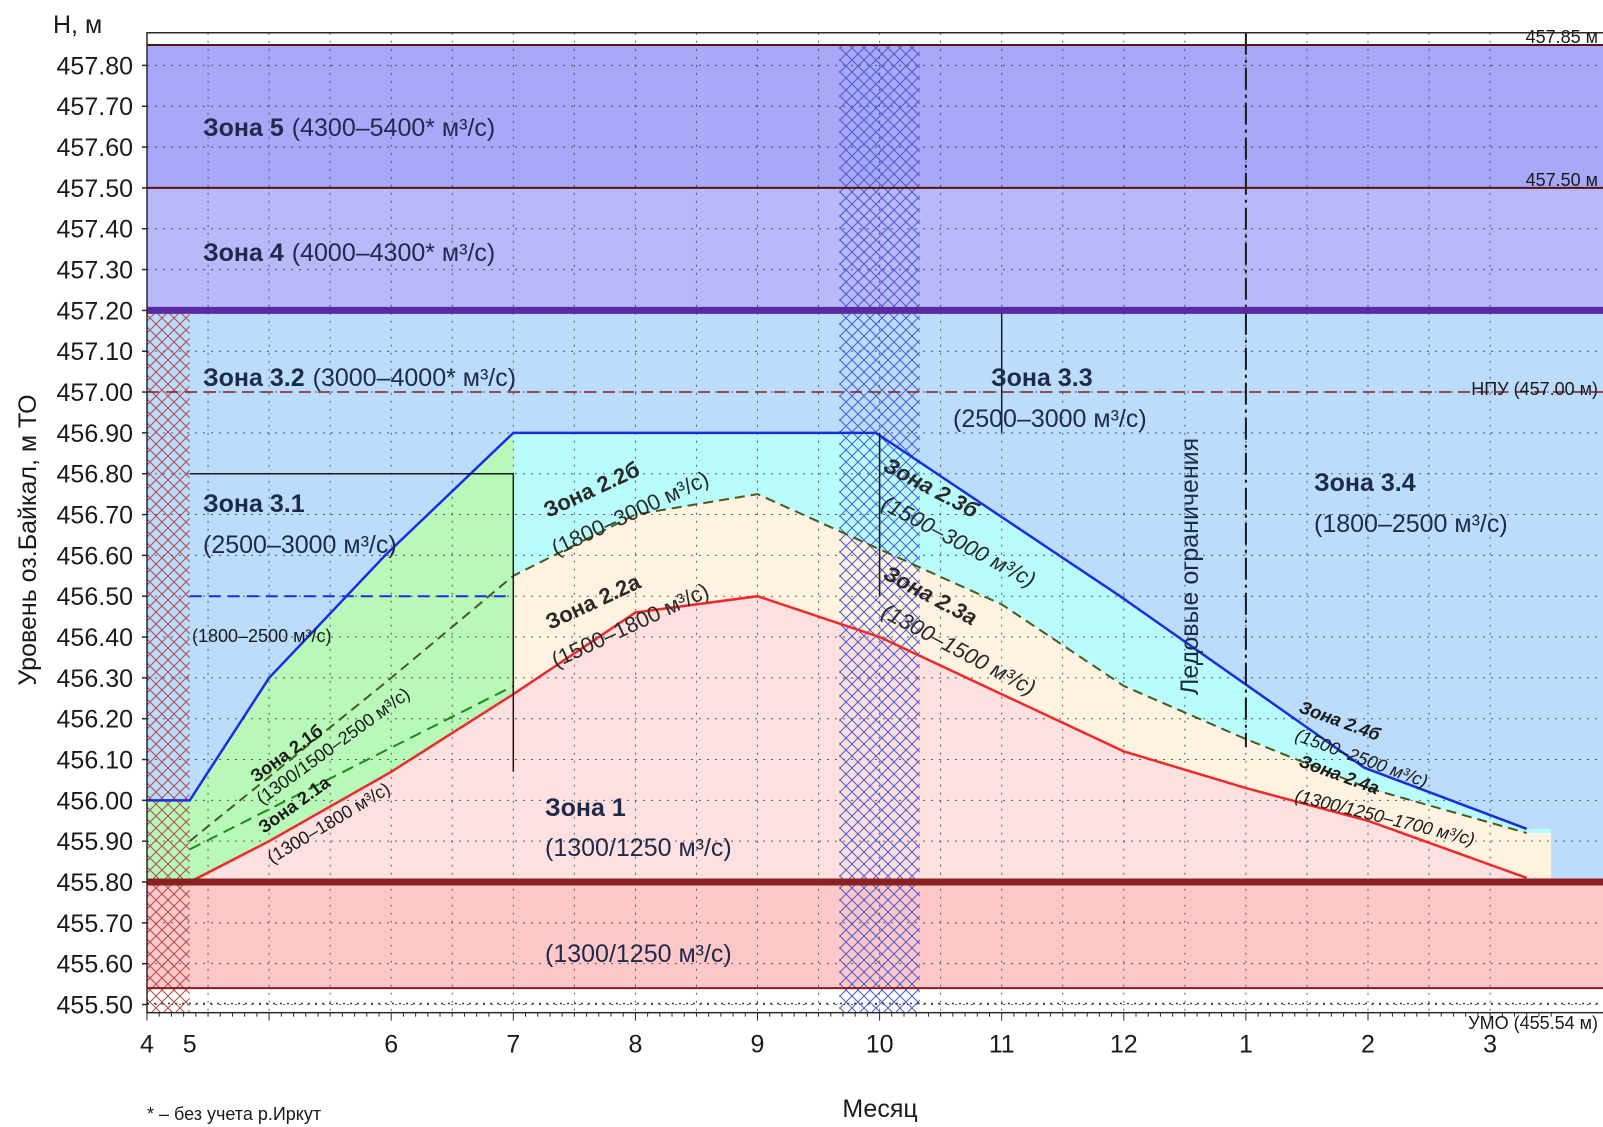  Describe the element at coordinates (1533, 1023) in the screenshot. I see `ref-umo-label: УМО (455.54 м)` at that location.